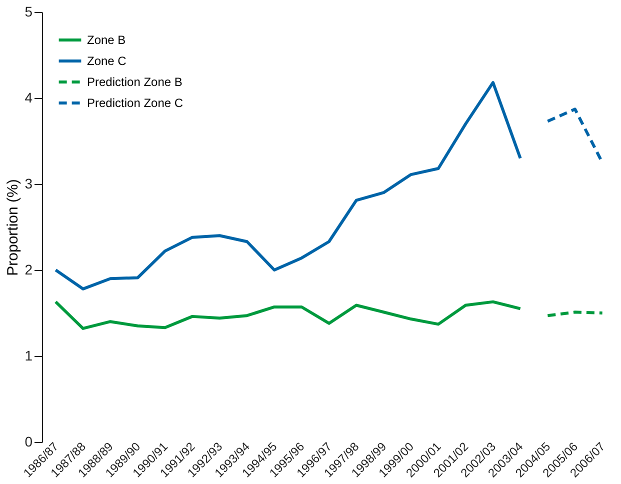 This screenshot has height=484, width=621. What do you see at coordinates (134, 82) in the screenshot?
I see `legend-label: Prediction Zone B` at bounding box center [134, 82].